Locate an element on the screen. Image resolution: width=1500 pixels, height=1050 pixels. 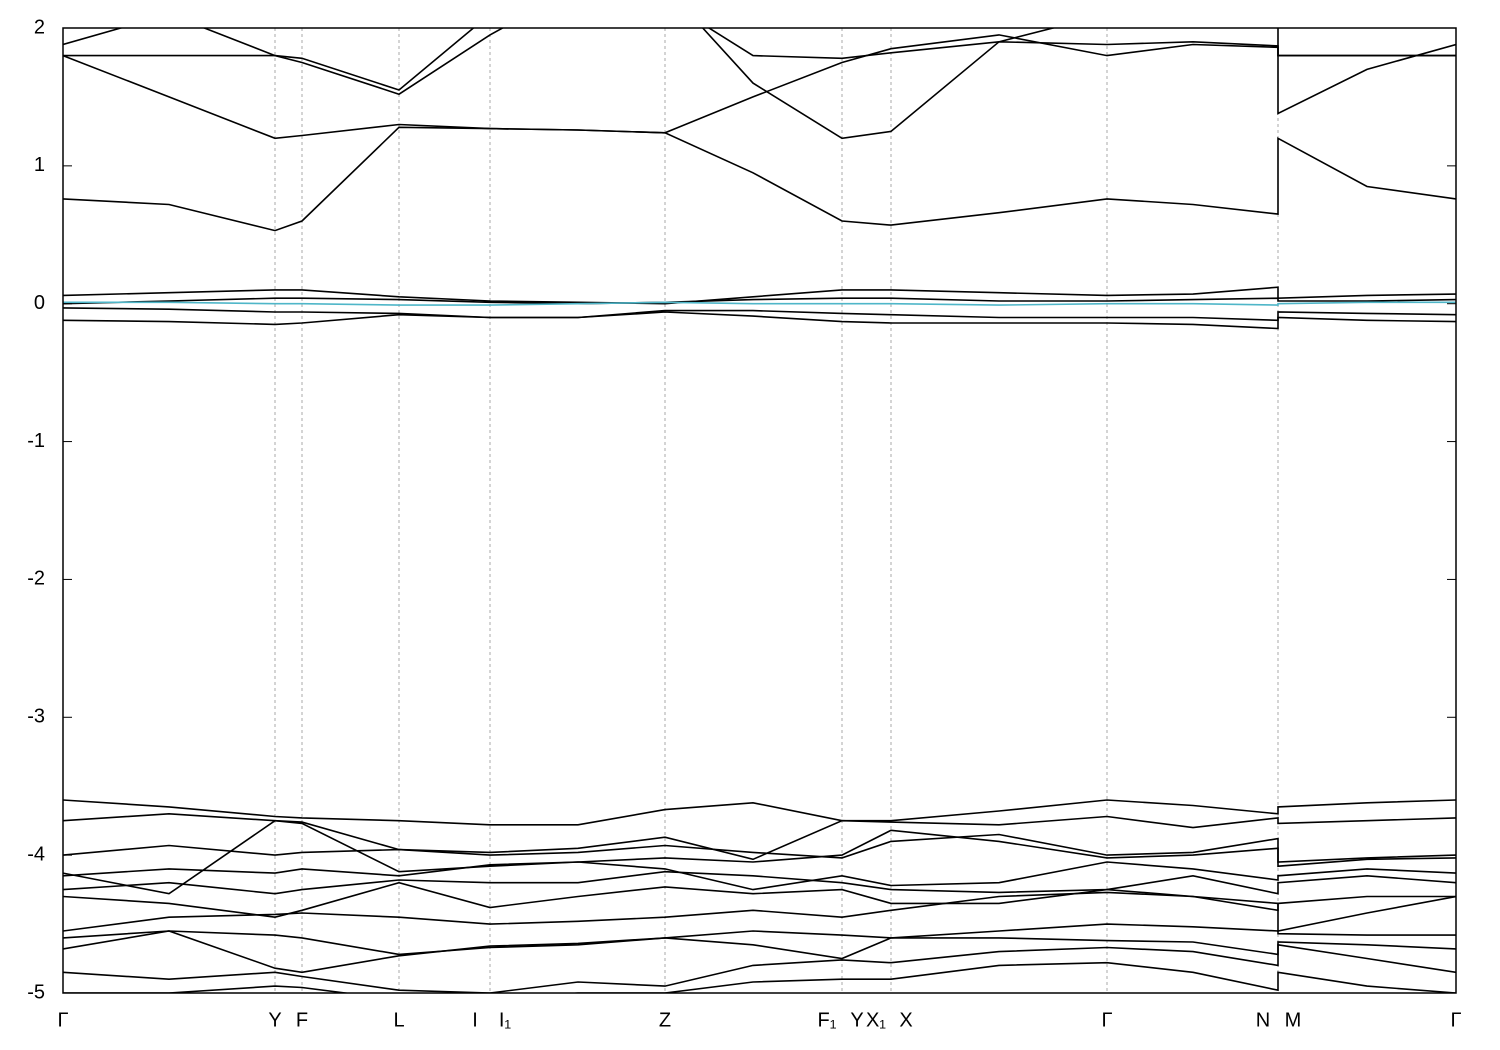
y-tick-label: 0 is located at coordinates (39, 303).